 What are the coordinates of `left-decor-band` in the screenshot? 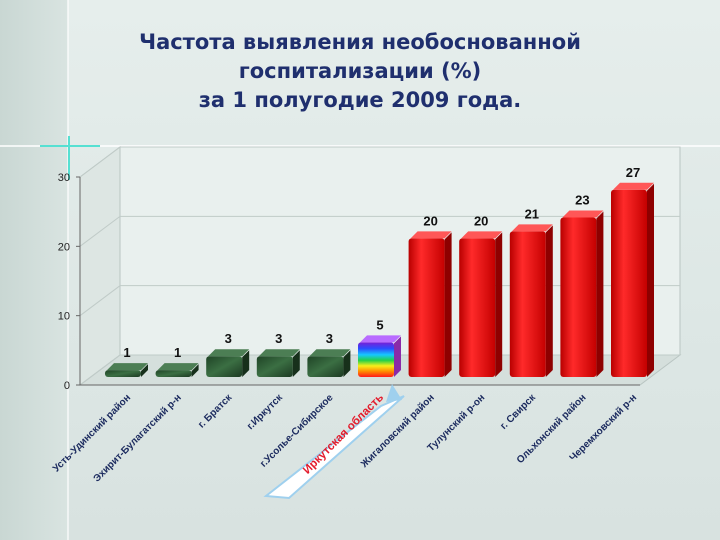 It's located at (34, 270).